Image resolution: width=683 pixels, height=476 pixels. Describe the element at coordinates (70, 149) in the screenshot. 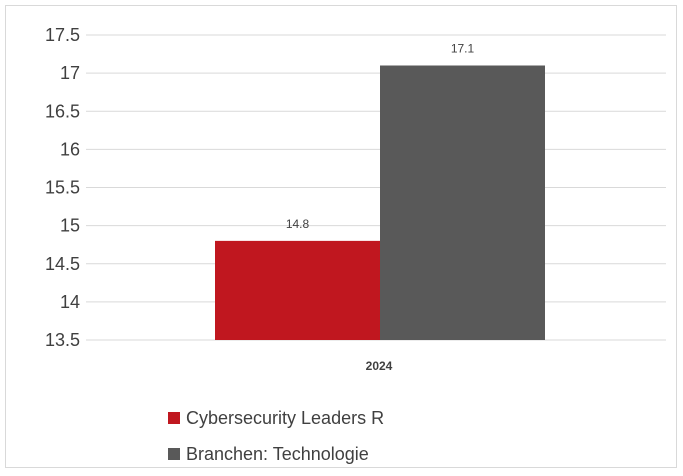

I see `y-tick-label: 16` at that location.